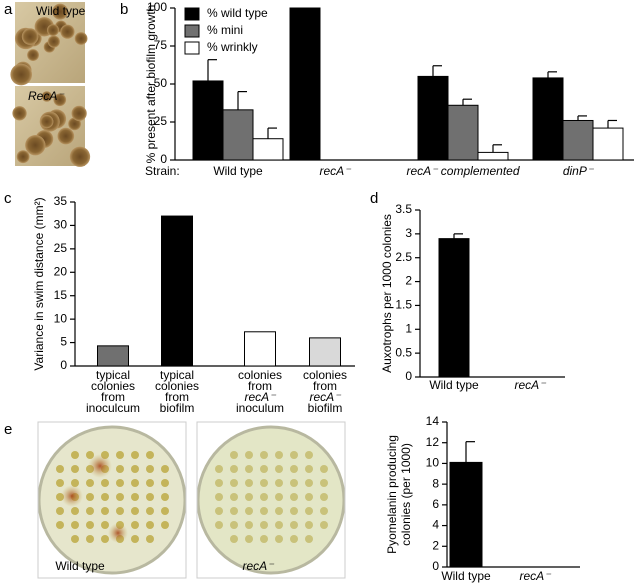 Image resolution: width=634 pixels, height=584 pixels. What do you see at coordinates (387, 293) in the screenshot?
I see `y-axis-label: Auxotrophs per 1000 colonies` at bounding box center [387, 293].